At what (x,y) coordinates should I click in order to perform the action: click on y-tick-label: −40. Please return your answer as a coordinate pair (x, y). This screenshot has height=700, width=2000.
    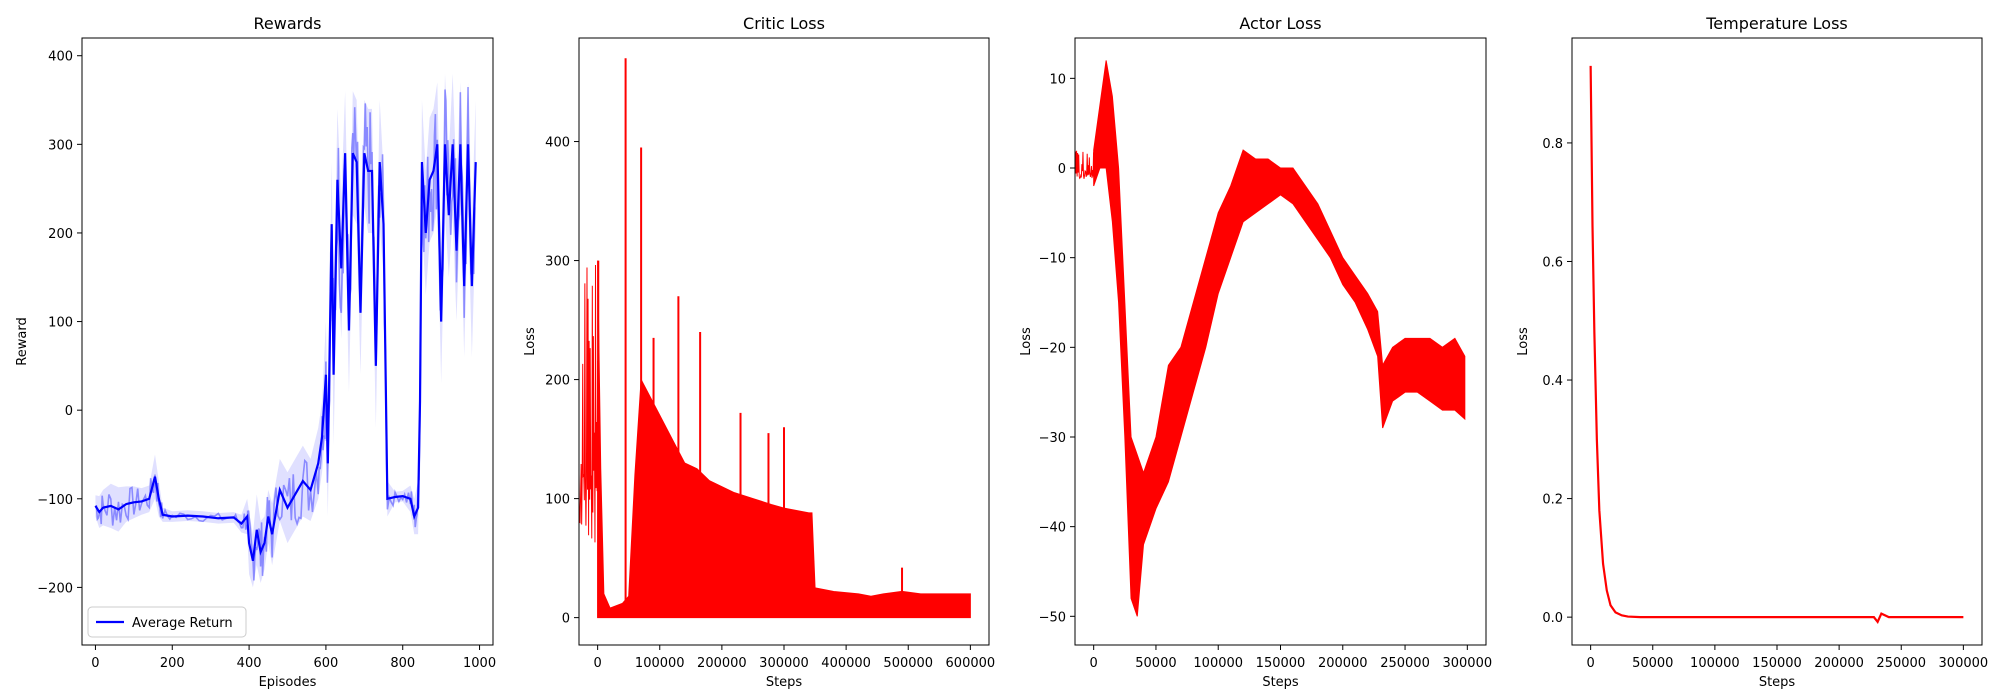
    Looking at the image, I should click on (1052, 528).